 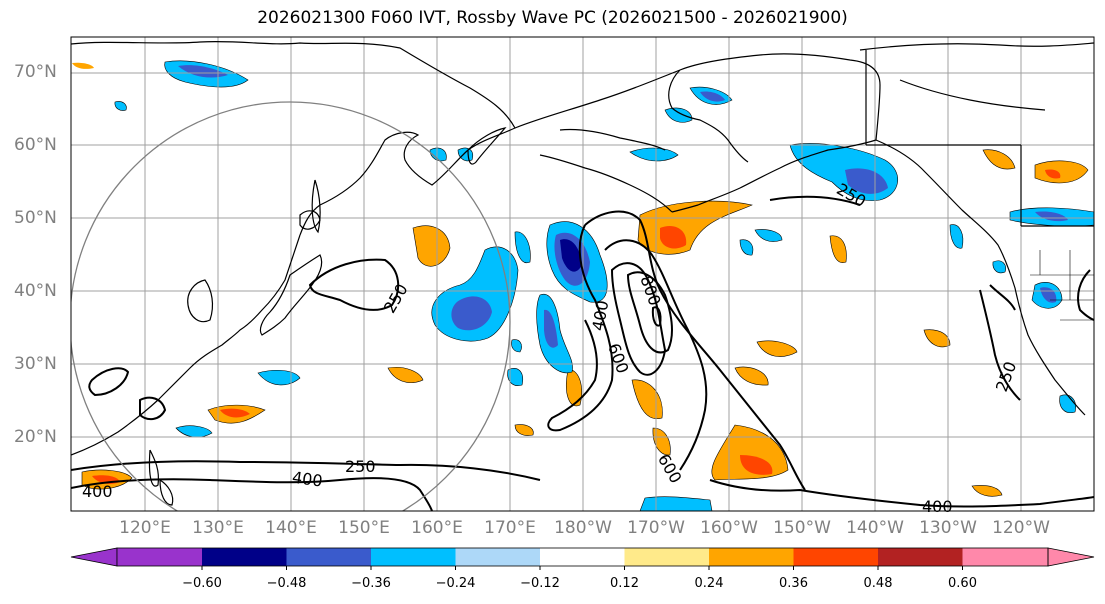 What do you see at coordinates (510, 528) in the screenshot?
I see `lon-label: 170°E` at bounding box center [510, 528].